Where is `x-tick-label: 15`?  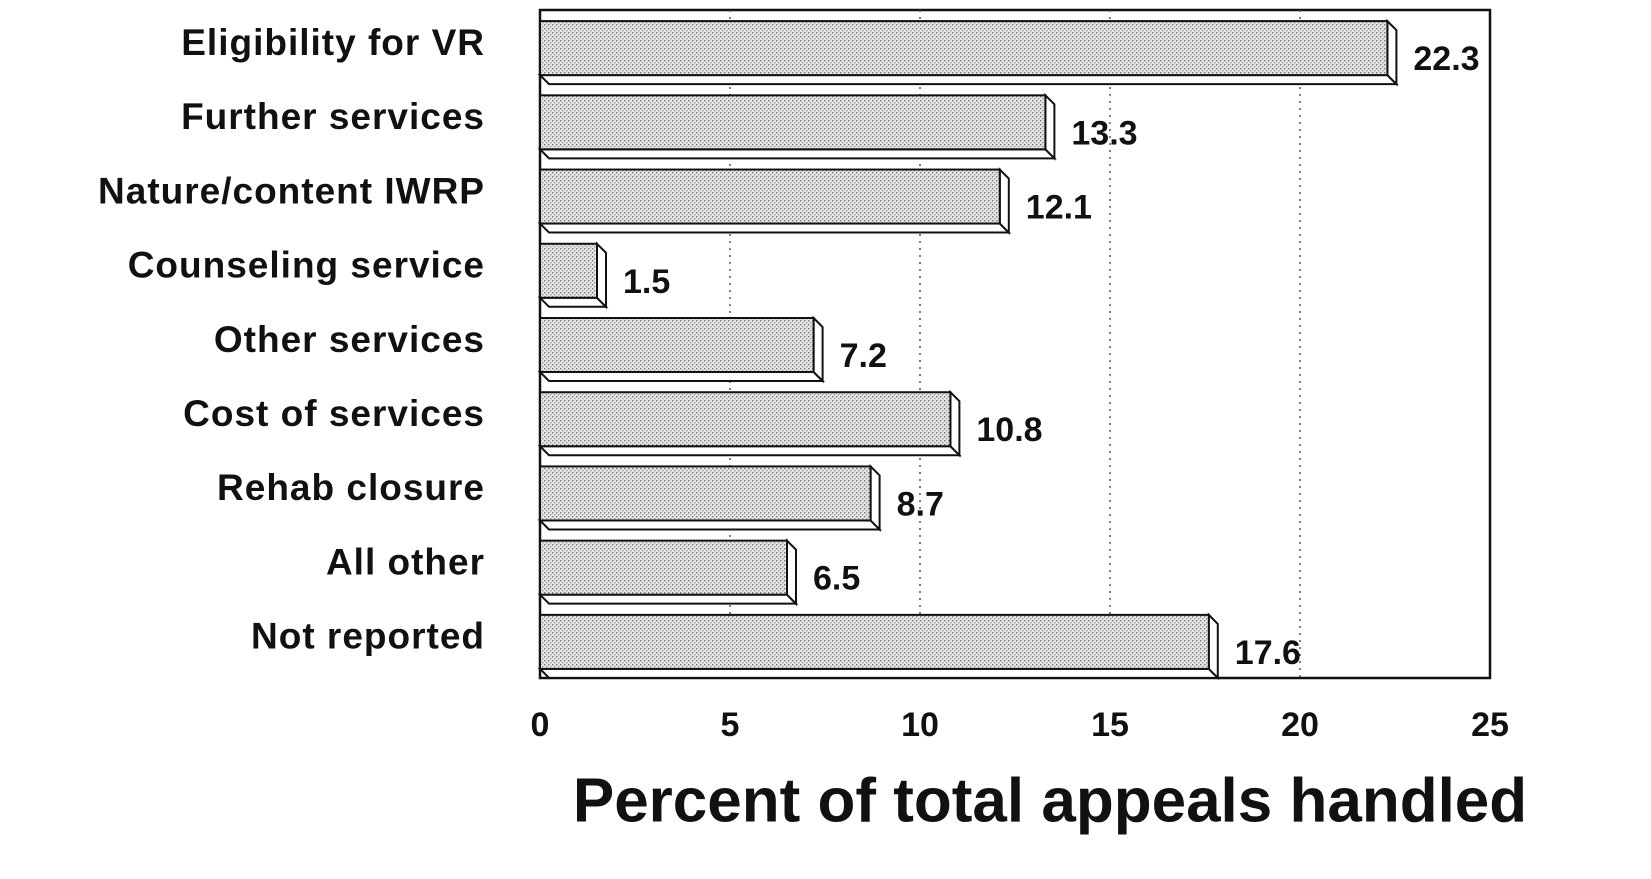
x-tick-label: 15 is located at coordinates (1110, 725).